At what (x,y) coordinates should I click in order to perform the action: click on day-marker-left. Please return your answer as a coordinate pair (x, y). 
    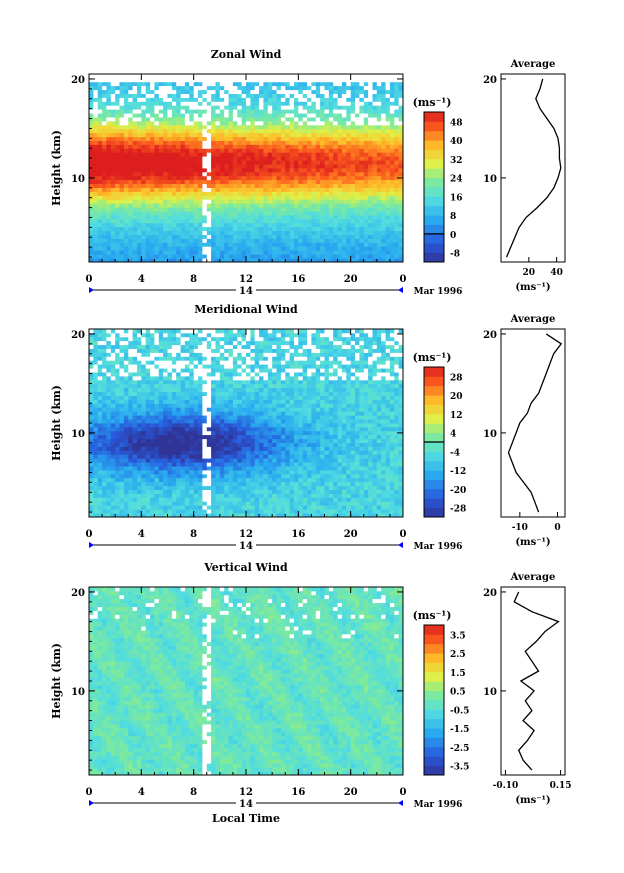
    Looking at the image, I should click on (91, 290).